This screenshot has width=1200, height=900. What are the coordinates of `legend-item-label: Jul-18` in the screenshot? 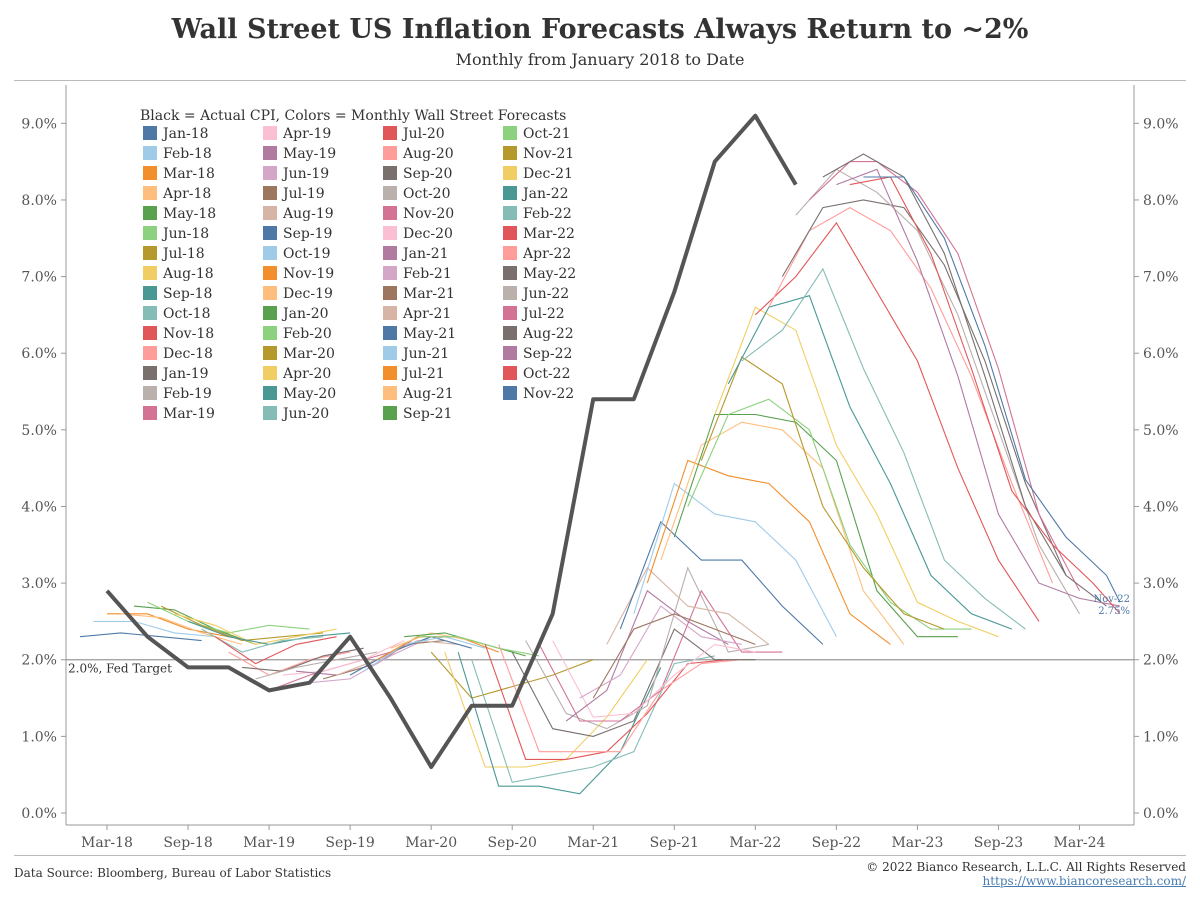 It's located at (183, 254).